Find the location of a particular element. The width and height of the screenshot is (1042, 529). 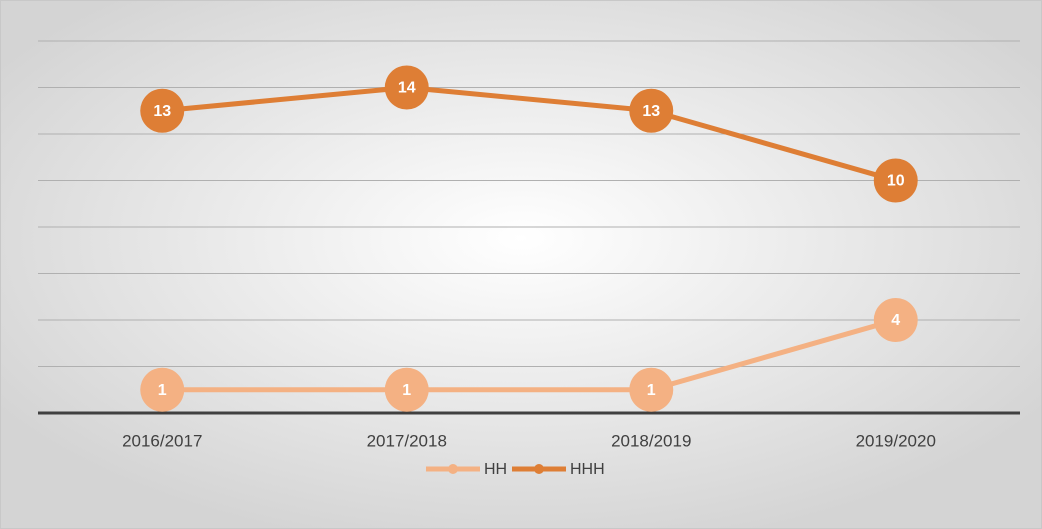

x-tick-label: 2017/2018 is located at coordinates (407, 440).